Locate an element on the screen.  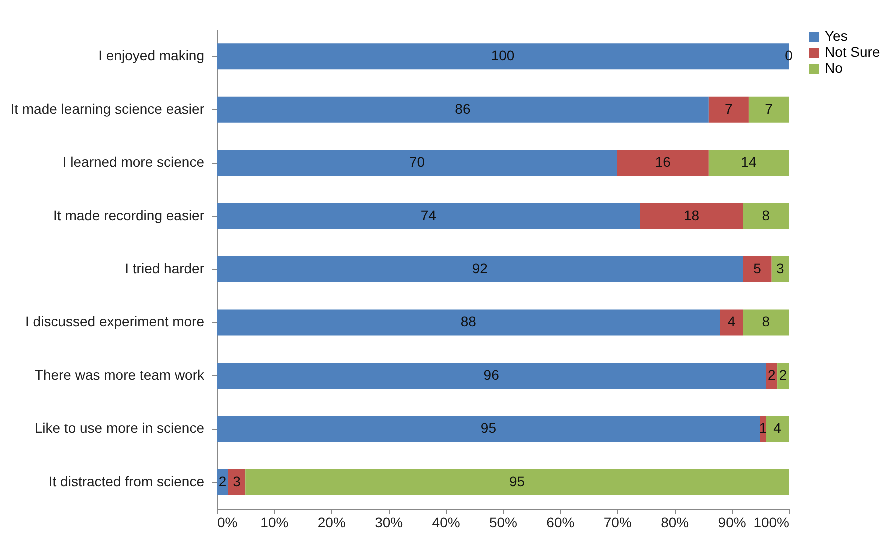
y-tick-label: It made learning science easier is located at coordinates (107, 108).